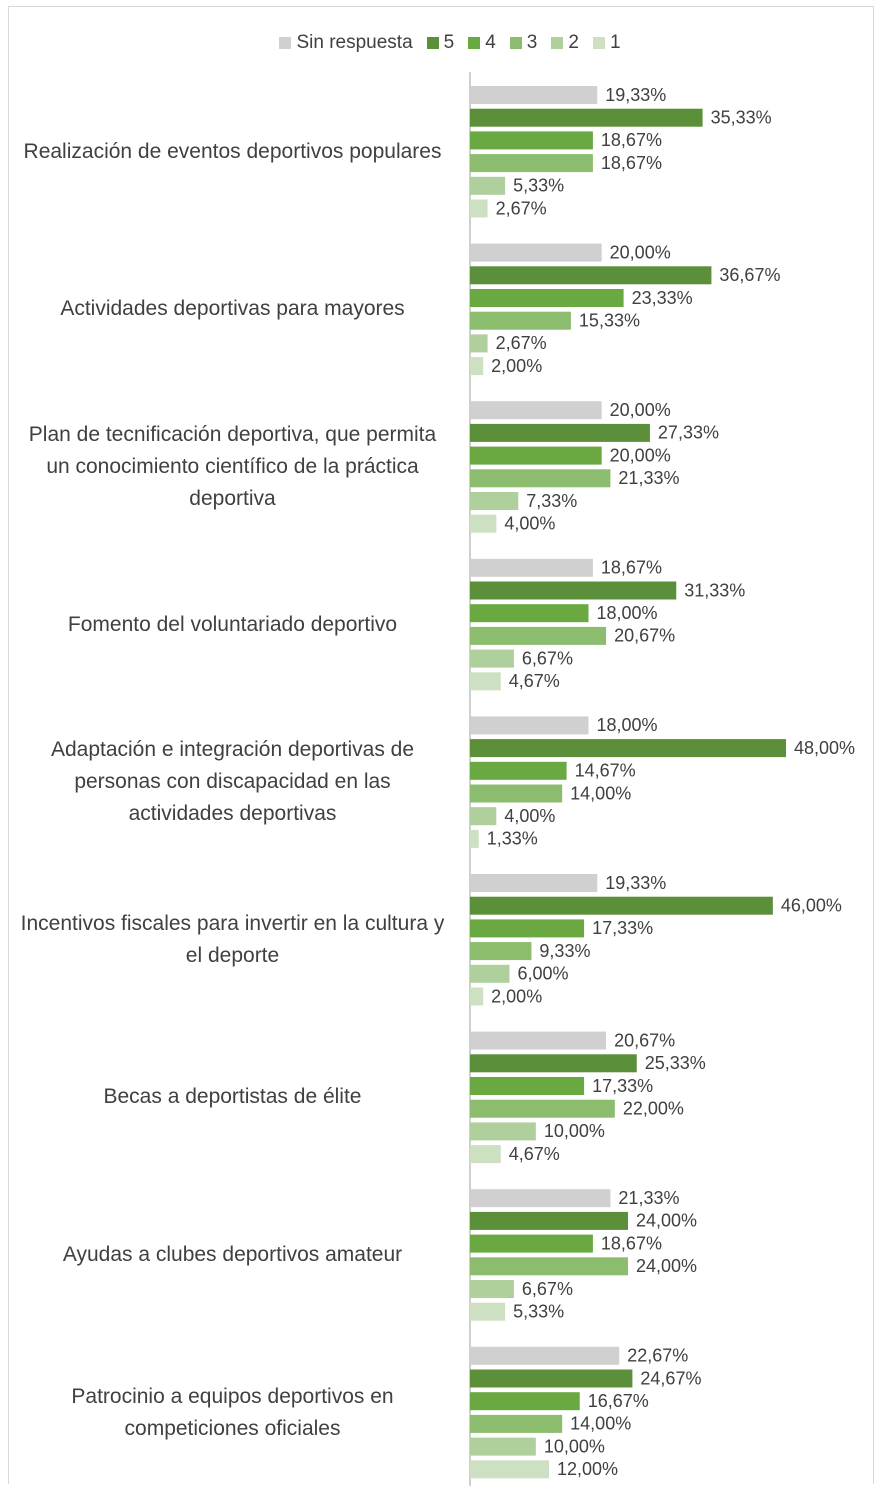 Image resolution: width=877 pixels, height=1486 pixels. I want to click on value-label: 48,00%, so click(824, 748).